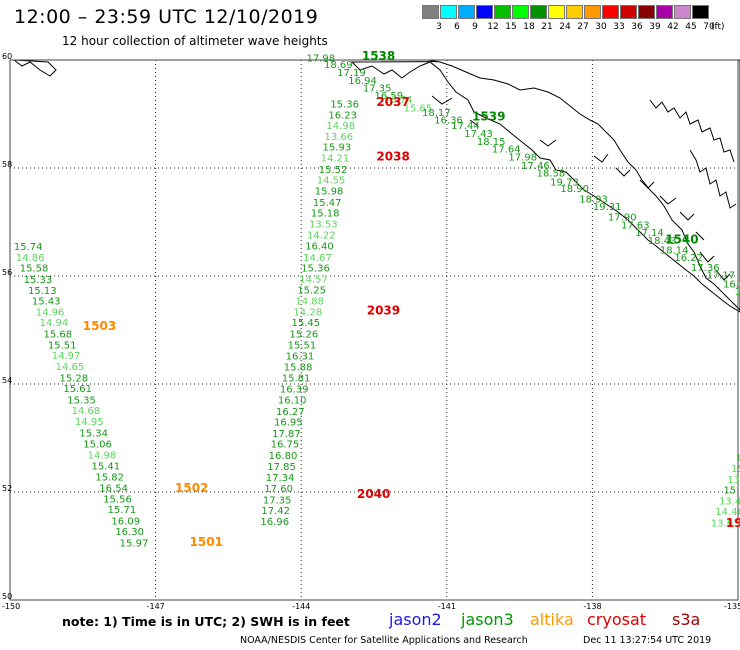 Image resolution: width=740 pixels, height=650 pixels. Describe the element at coordinates (7, 164) in the screenshot. I see `lat-label: 58` at that location.